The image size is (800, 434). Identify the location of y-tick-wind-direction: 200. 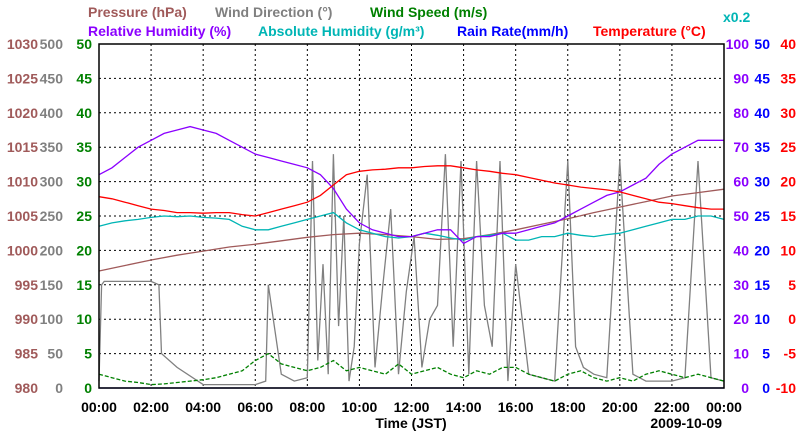
(52, 250).